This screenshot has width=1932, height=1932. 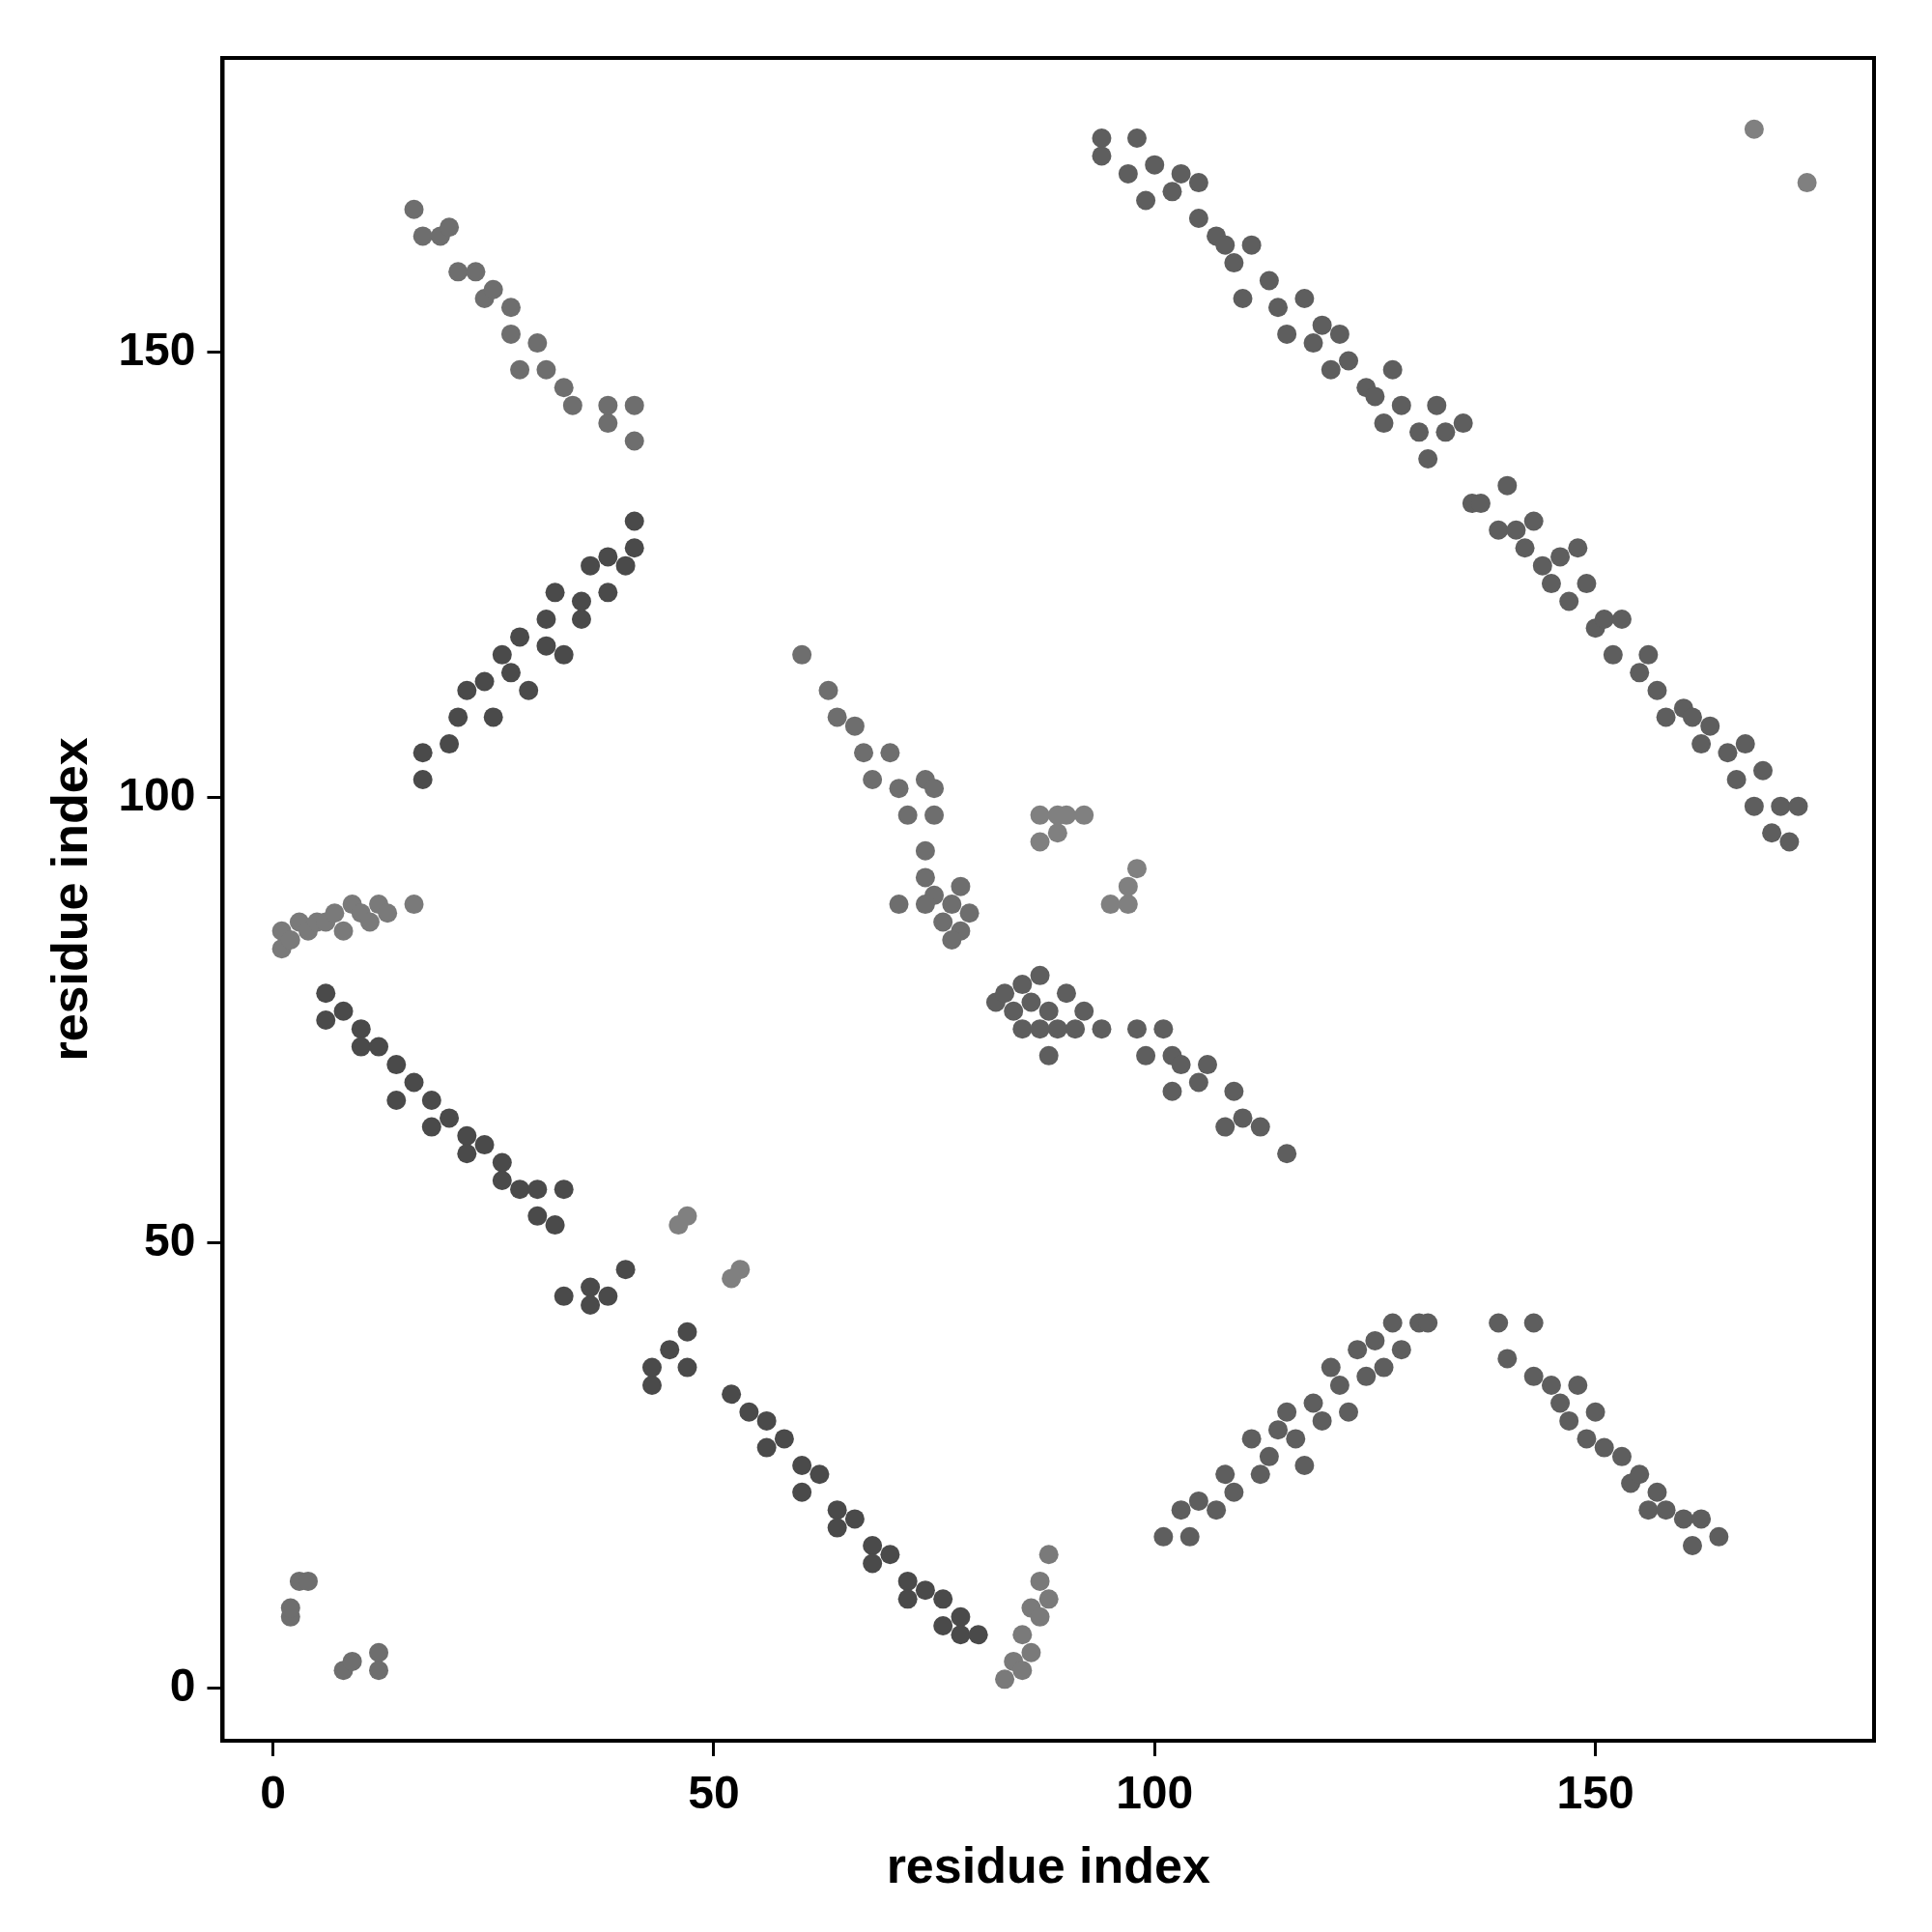 I want to click on y-tick-label: 100, so click(x=157, y=794).